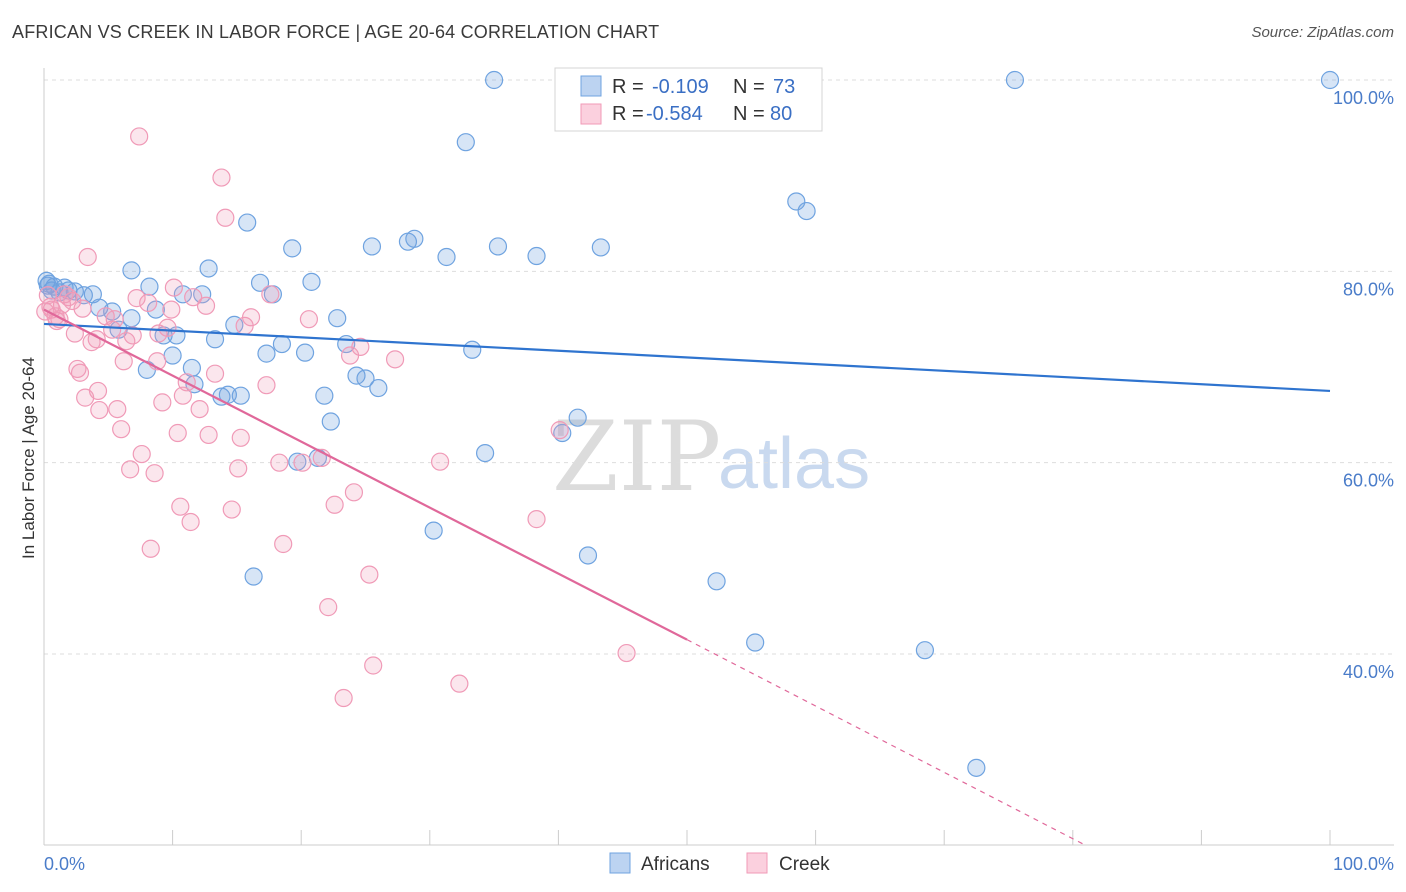  Describe the element at coordinates (591, 86) in the screenshot. I see `legend-swatch-africans` at that location.